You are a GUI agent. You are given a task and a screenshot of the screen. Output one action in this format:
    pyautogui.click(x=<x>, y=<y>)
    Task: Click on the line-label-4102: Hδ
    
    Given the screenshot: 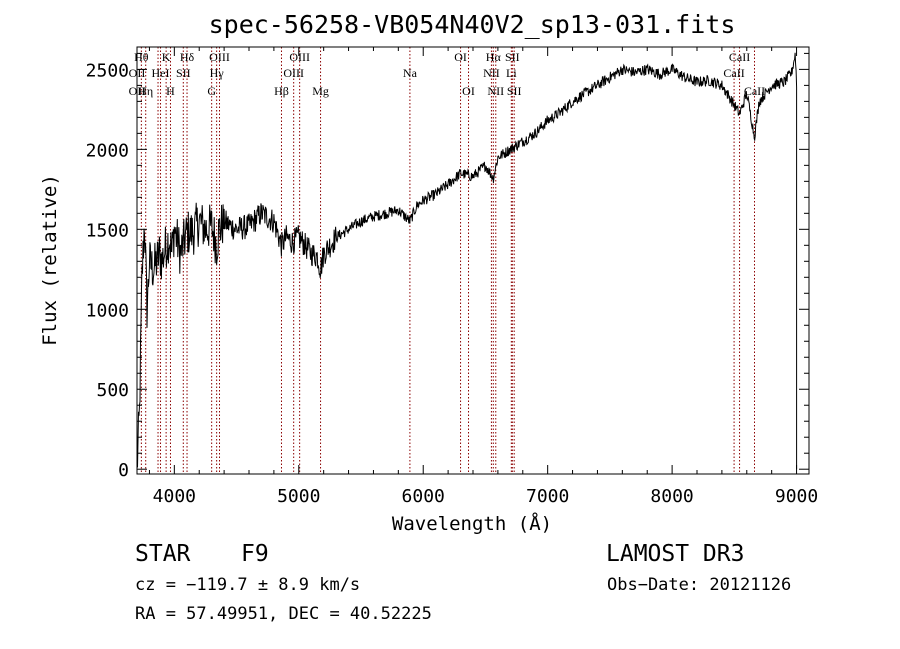 What is the action you would take?
    pyautogui.click(x=187, y=57)
    